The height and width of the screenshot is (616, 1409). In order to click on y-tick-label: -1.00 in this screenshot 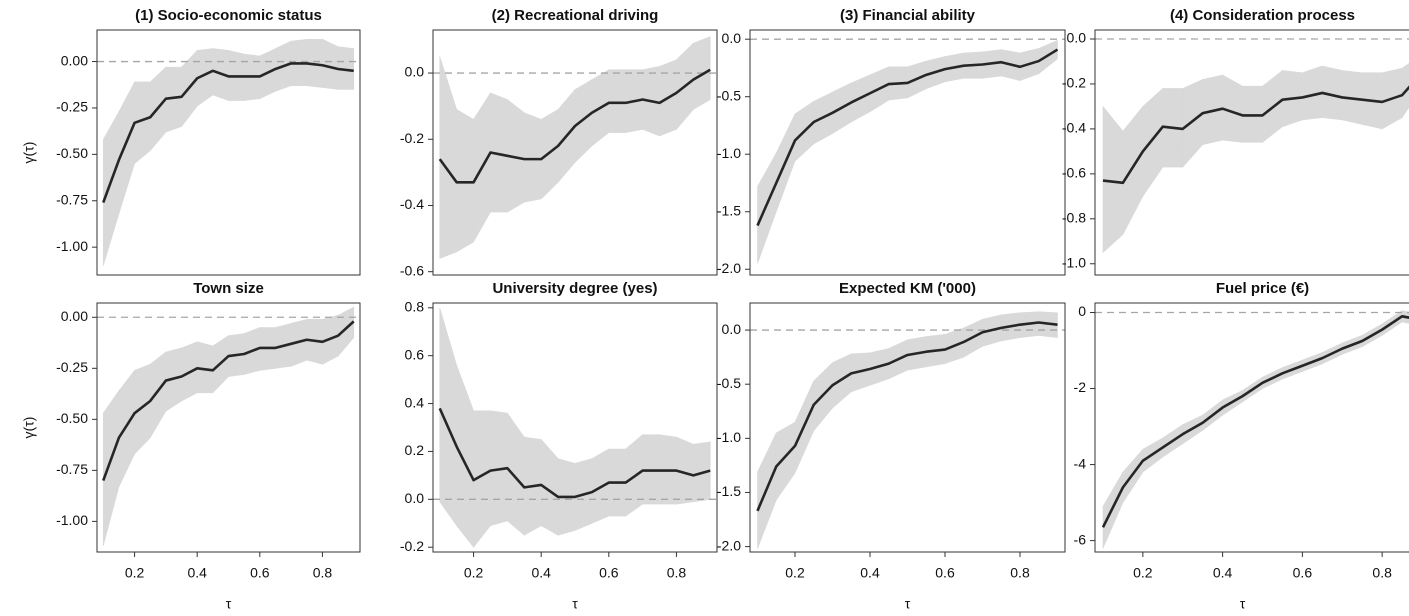, I will do `click(72, 520)`.